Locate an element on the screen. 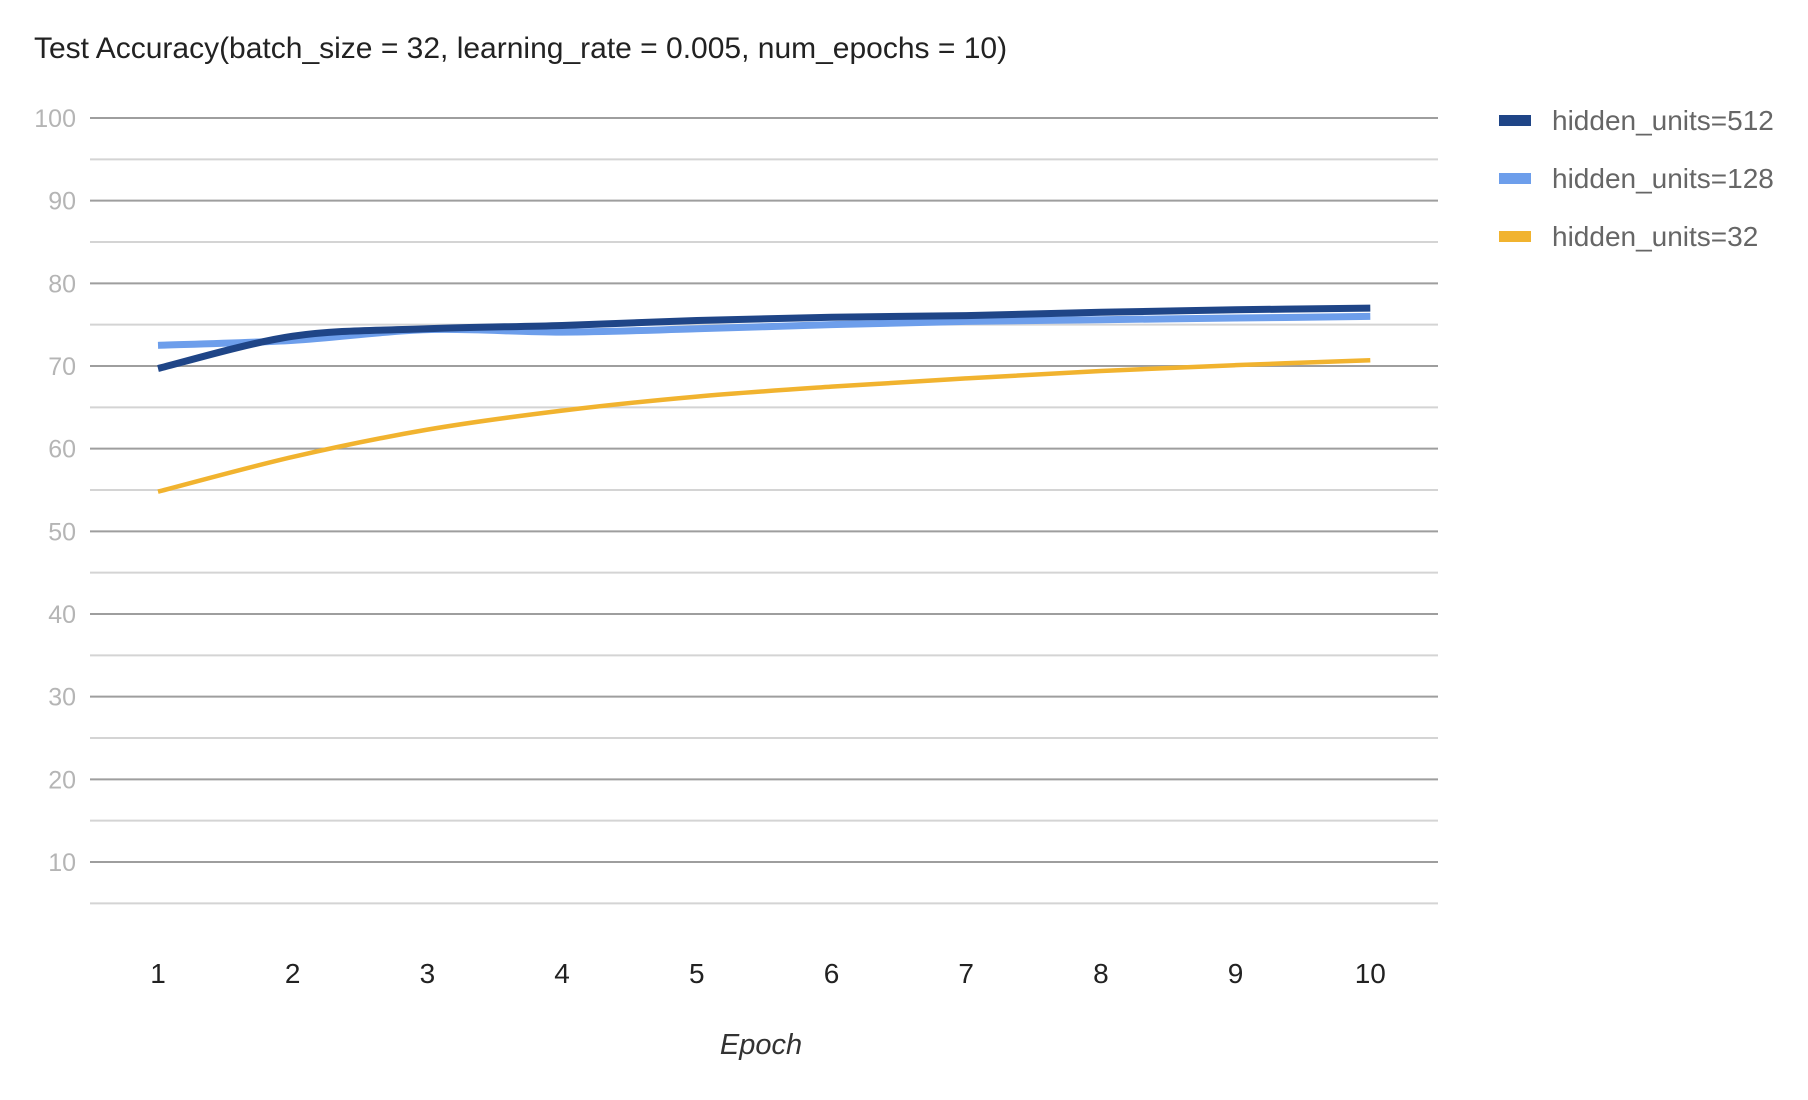 Image resolution: width=1808 pixels, height=1100 pixels. y-tick-label: 60 is located at coordinates (62, 450).